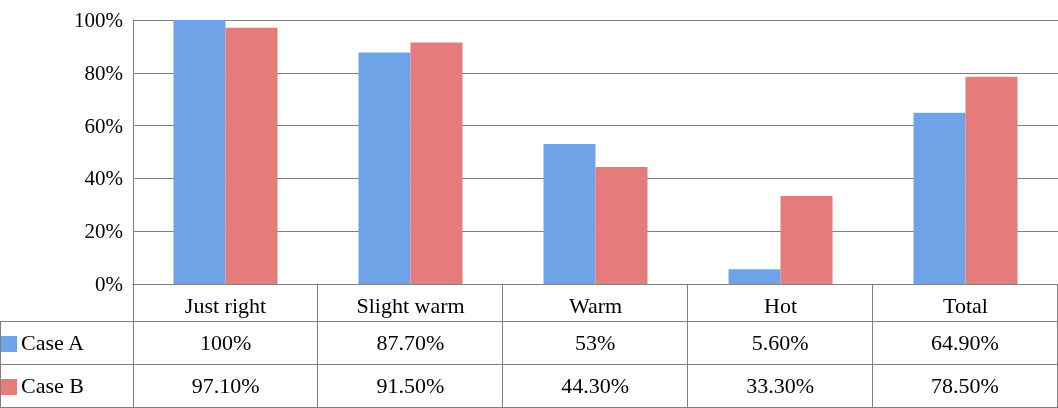 The image size is (1058, 408). Describe the element at coordinates (103, 125) in the screenshot. I see `y-tick-label: 60%` at that location.